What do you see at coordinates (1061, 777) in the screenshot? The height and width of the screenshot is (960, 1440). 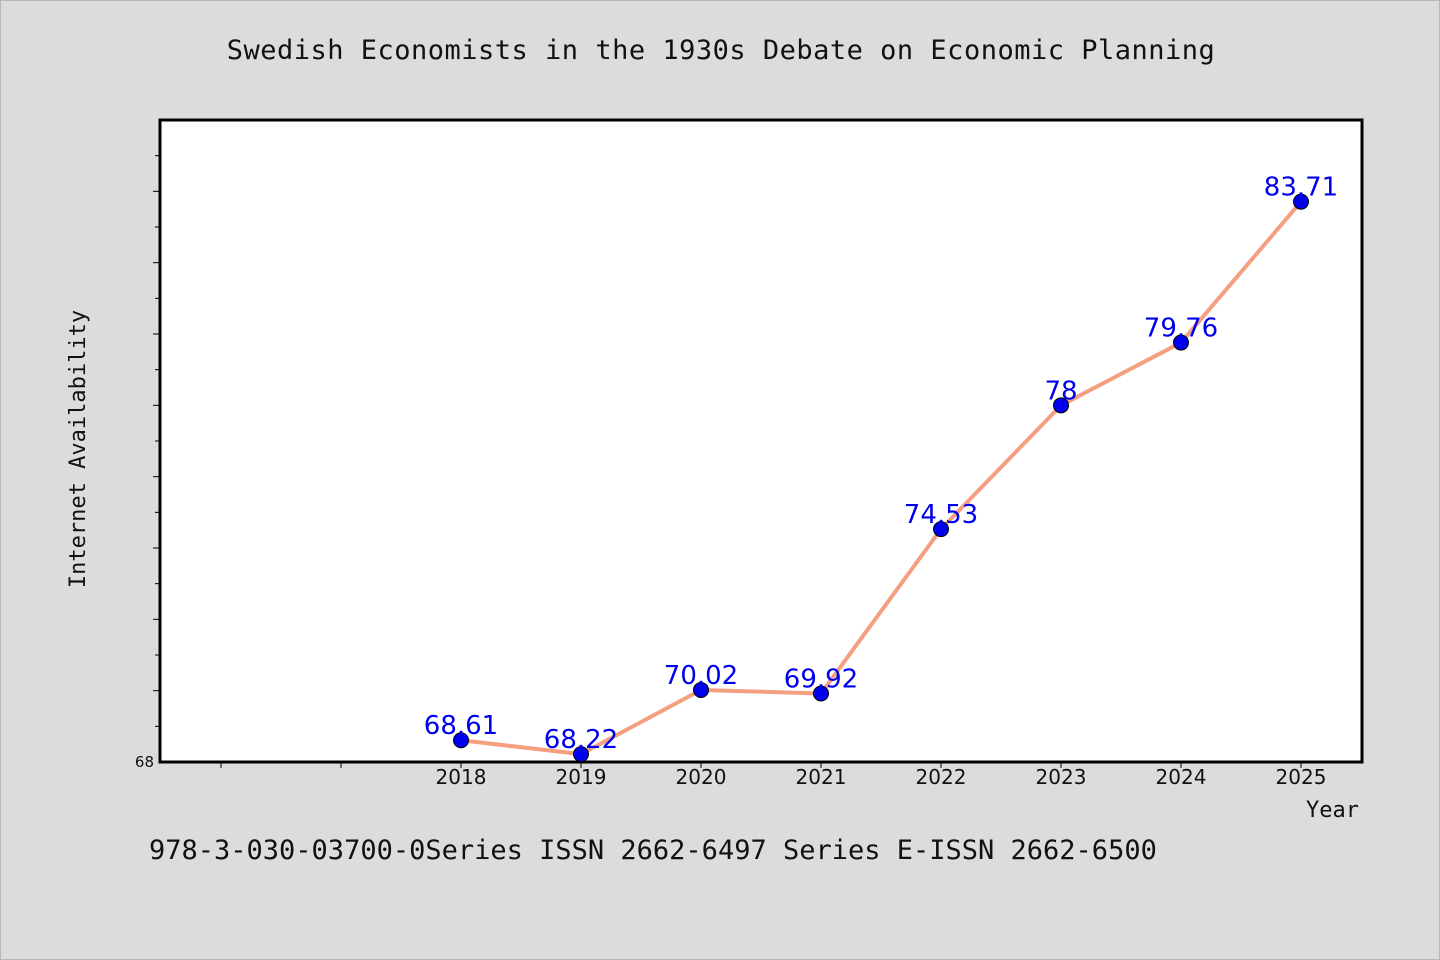 I see `x-tick-label: 2023` at bounding box center [1061, 777].